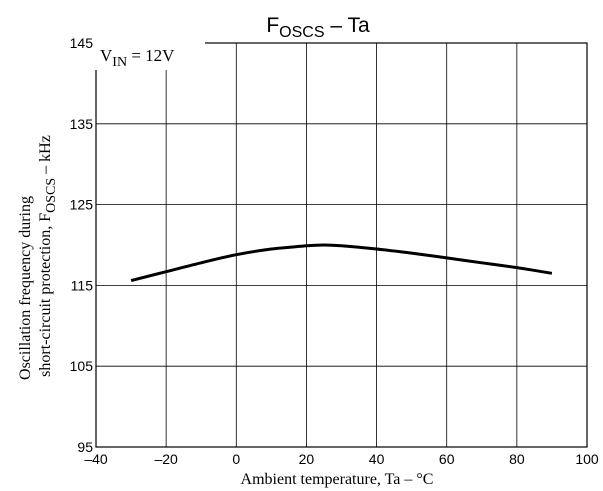  What do you see at coordinates (307, 459) in the screenshot?
I see `x-tick-label: 20` at bounding box center [307, 459].